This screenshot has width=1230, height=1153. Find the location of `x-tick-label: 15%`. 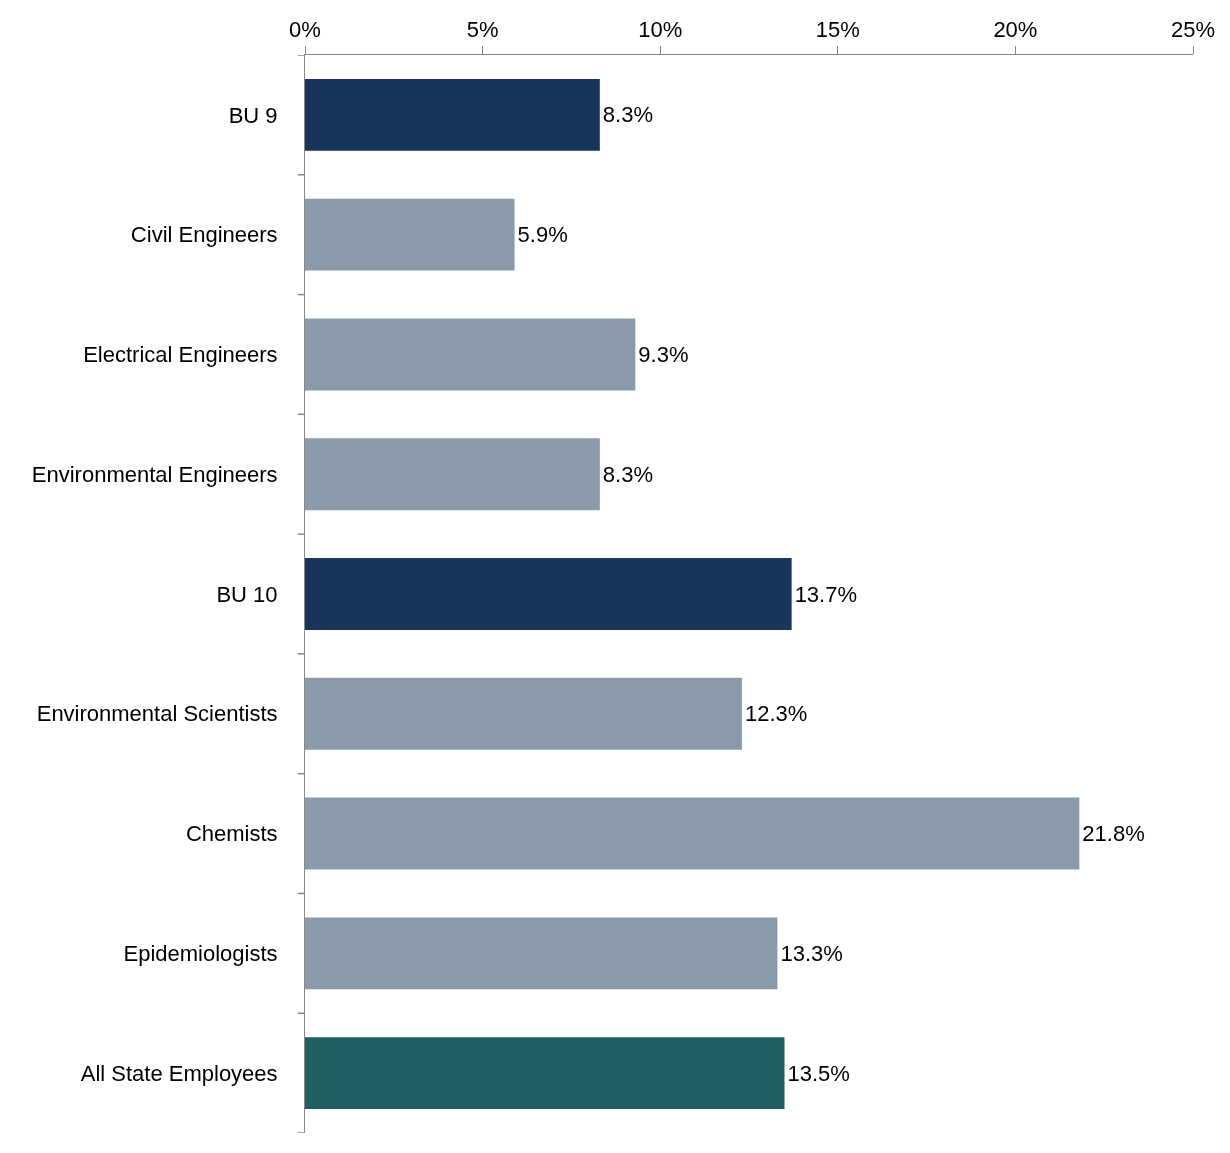

x-tick-label: 15% is located at coordinates (837, 30).